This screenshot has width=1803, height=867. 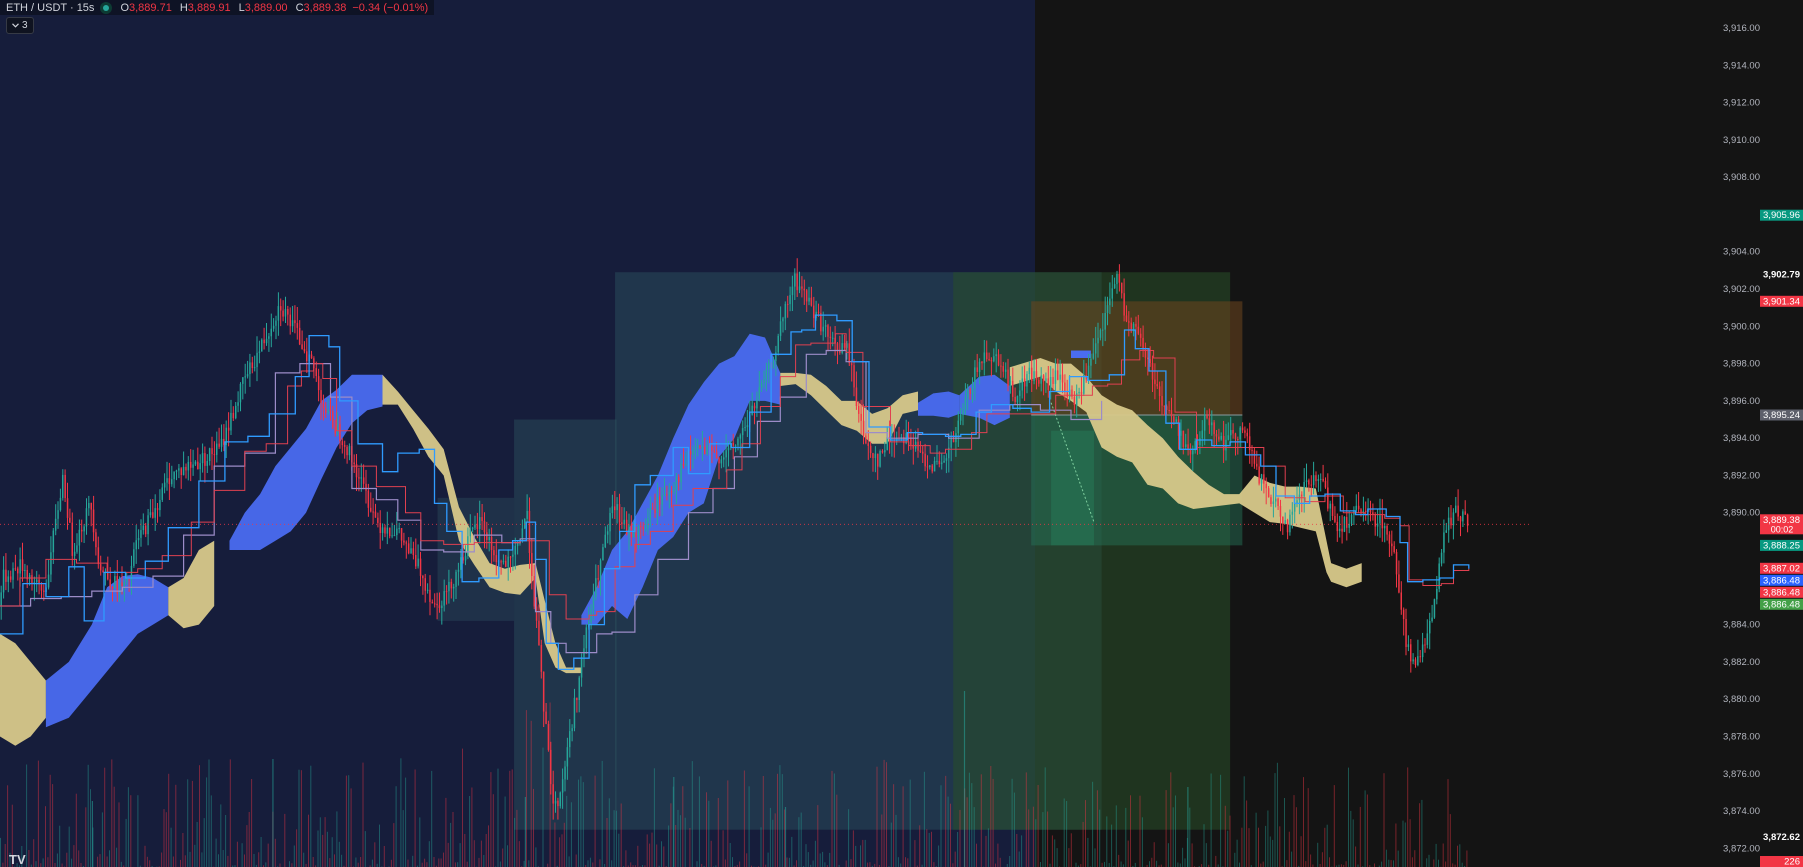 I want to click on cloud-bearish, so click(x=849, y=408).